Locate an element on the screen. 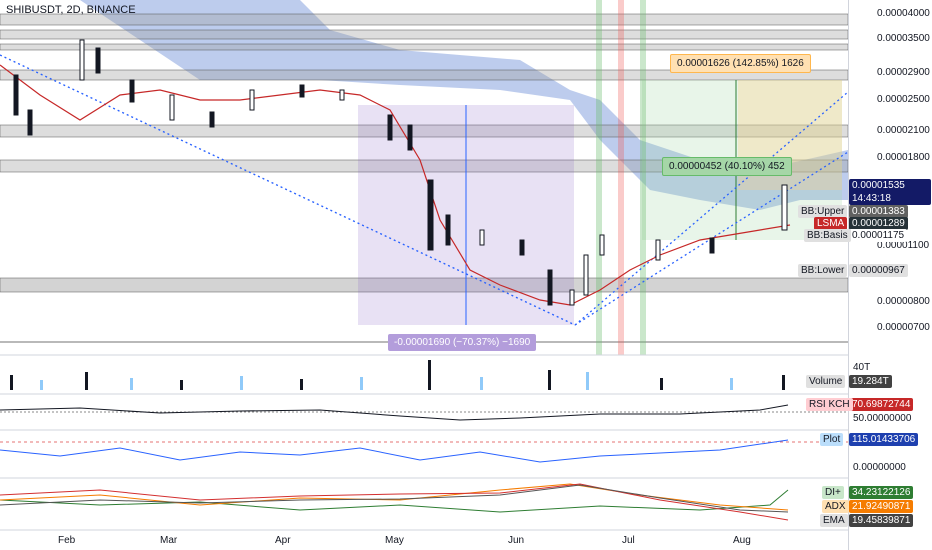 This screenshot has height=550, width=932. volume-bars is located at coordinates (397, 375).